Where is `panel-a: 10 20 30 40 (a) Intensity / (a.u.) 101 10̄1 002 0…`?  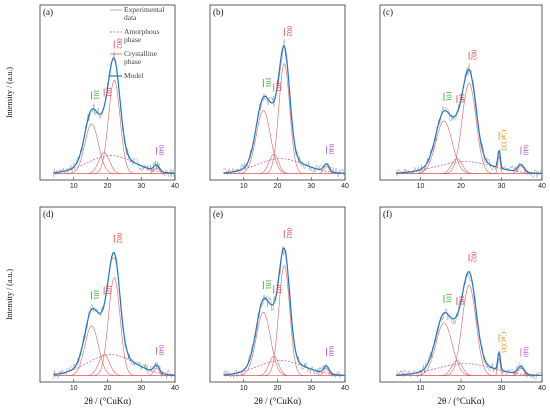 panel-a: 10 20 30 40 (a) Intensity / (a.u.) 101 10̄1 002 0… is located at coordinates (92, 97).